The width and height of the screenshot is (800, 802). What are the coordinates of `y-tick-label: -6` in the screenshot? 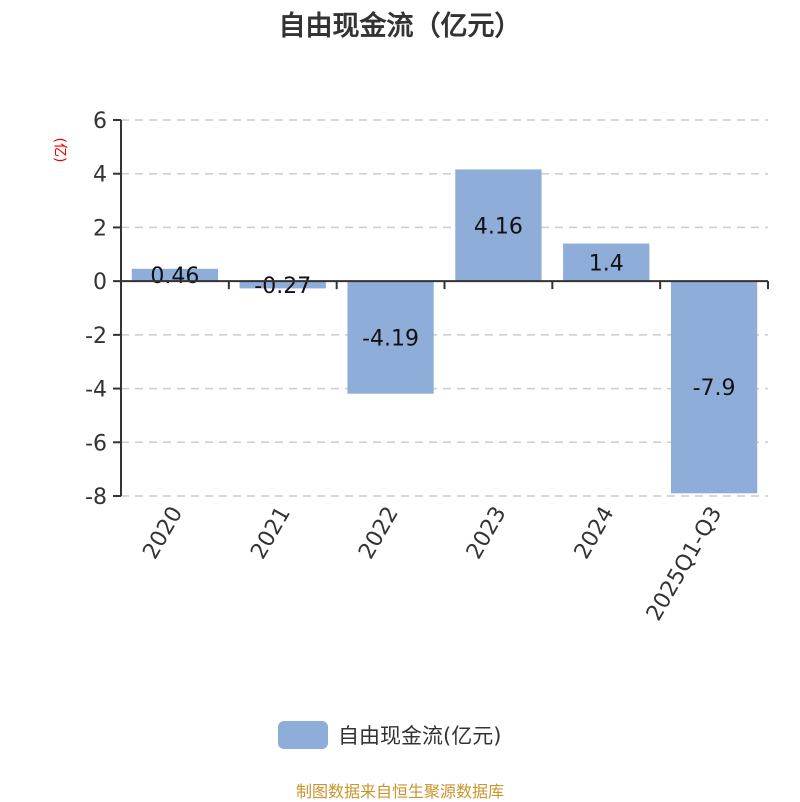 It's located at (96, 443).